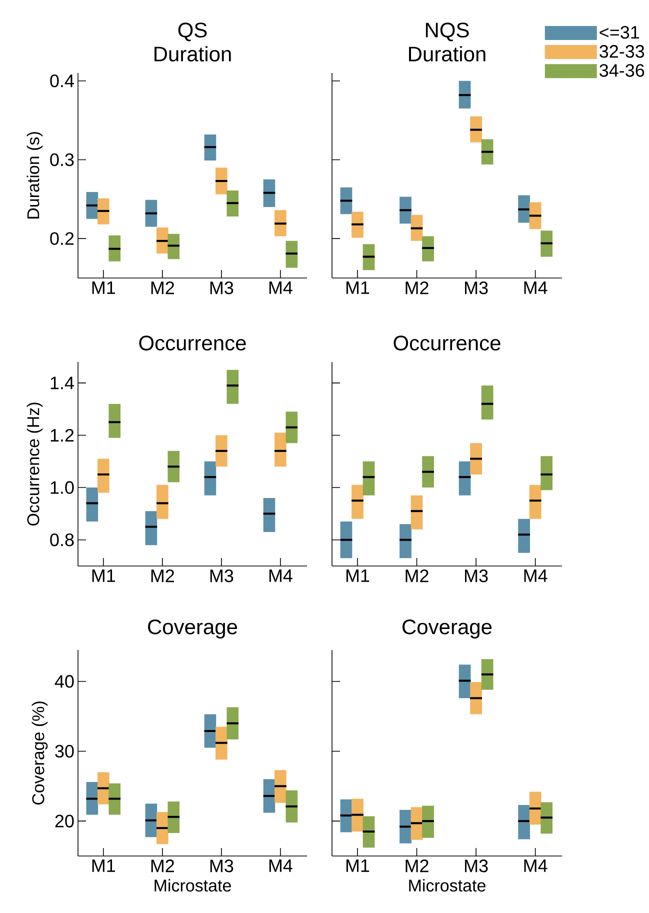  Describe the element at coordinates (62, 238) in the screenshot. I see `y-tick-label: 0.2` at that location.